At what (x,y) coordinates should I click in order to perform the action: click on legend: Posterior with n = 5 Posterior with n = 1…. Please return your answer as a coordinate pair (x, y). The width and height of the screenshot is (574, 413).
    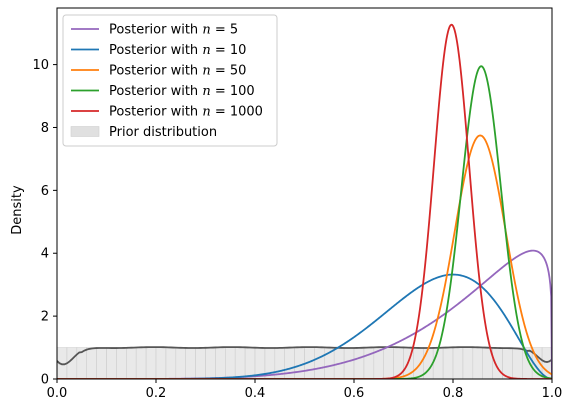
    Looking at the image, I should click on (170, 80).